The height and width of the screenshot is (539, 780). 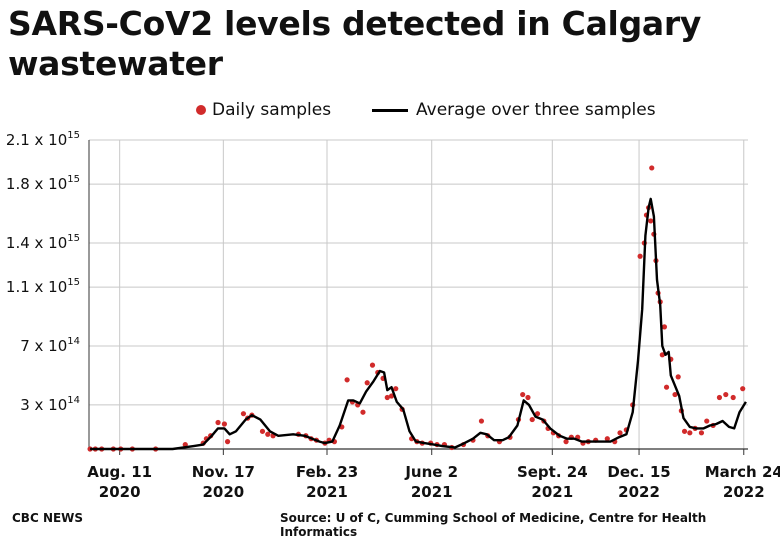 I want to click on legend-dot-icon, so click(x=201, y=110).